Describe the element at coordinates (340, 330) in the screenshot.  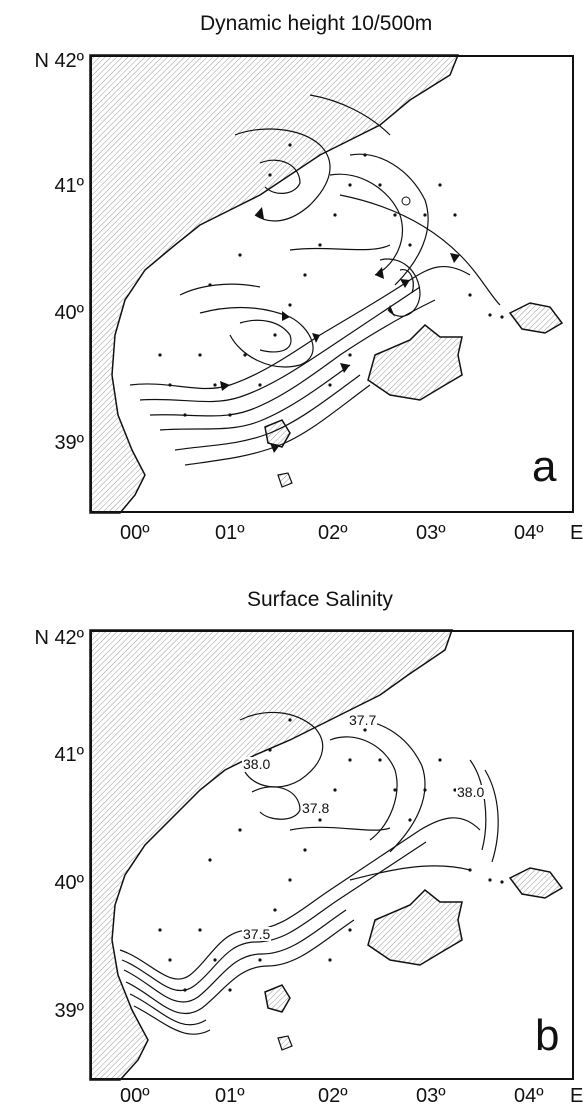
I see `panel-a-arrows` at that location.